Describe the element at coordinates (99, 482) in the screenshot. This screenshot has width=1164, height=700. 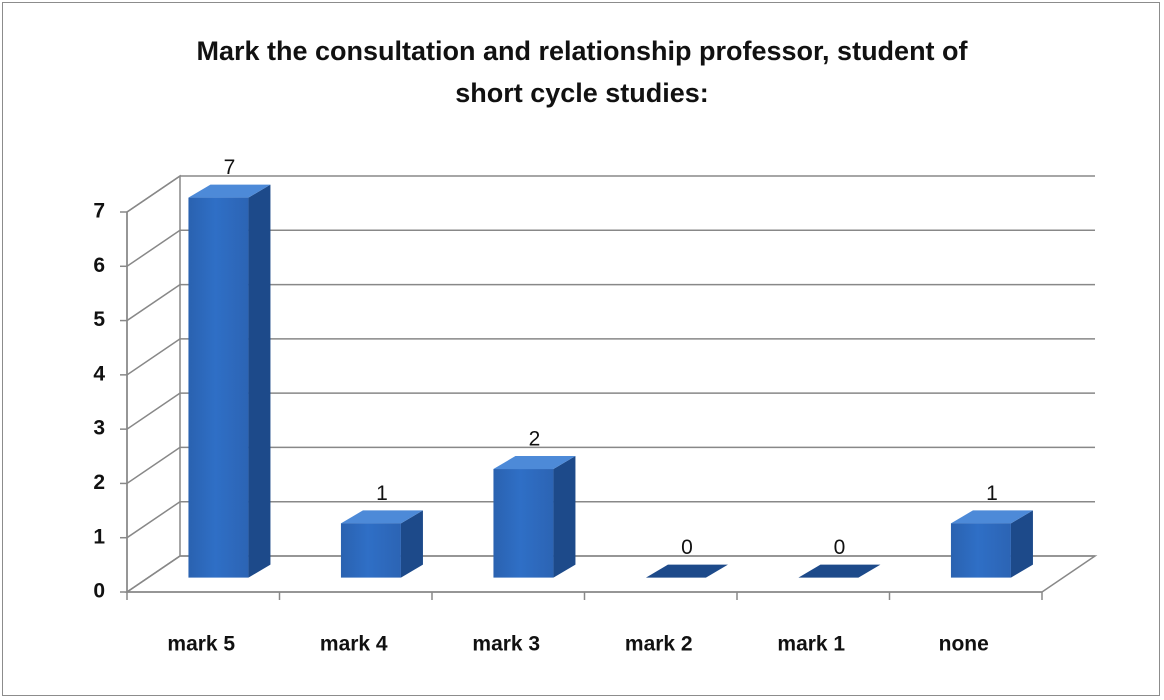
I see `y-tick-label: 2` at that location.